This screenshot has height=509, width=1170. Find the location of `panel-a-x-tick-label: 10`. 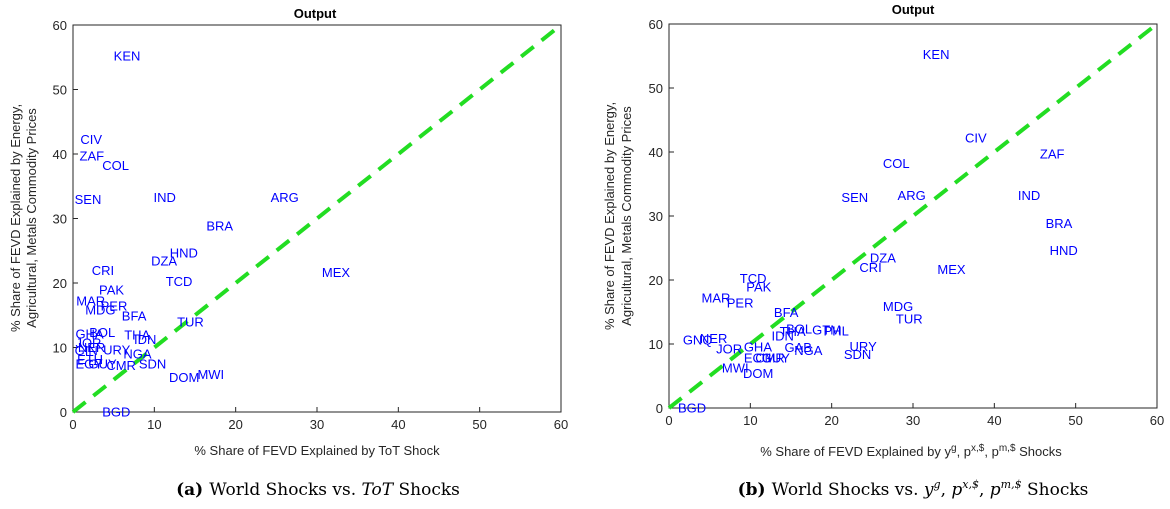

panel-a-x-tick-label: 10 is located at coordinates (154, 424).